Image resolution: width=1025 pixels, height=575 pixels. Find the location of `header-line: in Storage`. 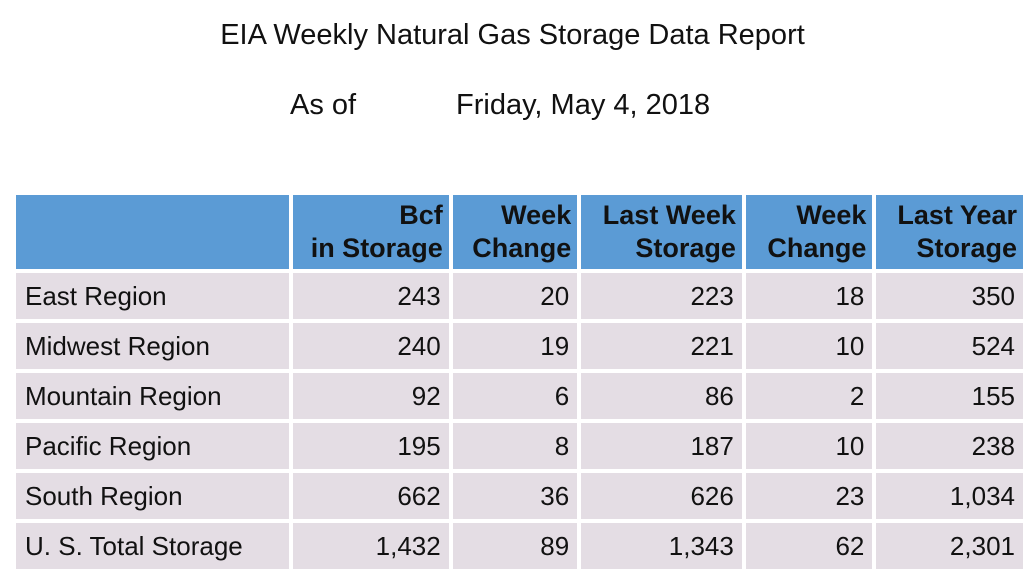

header-line: in Storage is located at coordinates (376, 248).